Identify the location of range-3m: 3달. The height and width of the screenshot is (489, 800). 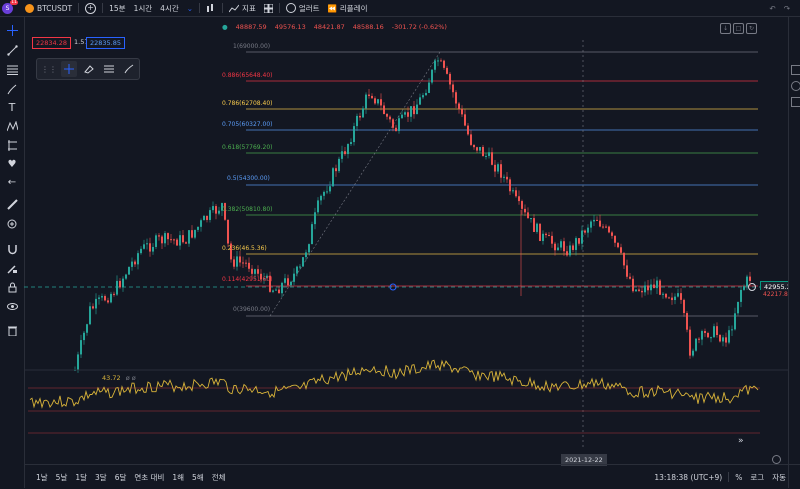
(101, 477).